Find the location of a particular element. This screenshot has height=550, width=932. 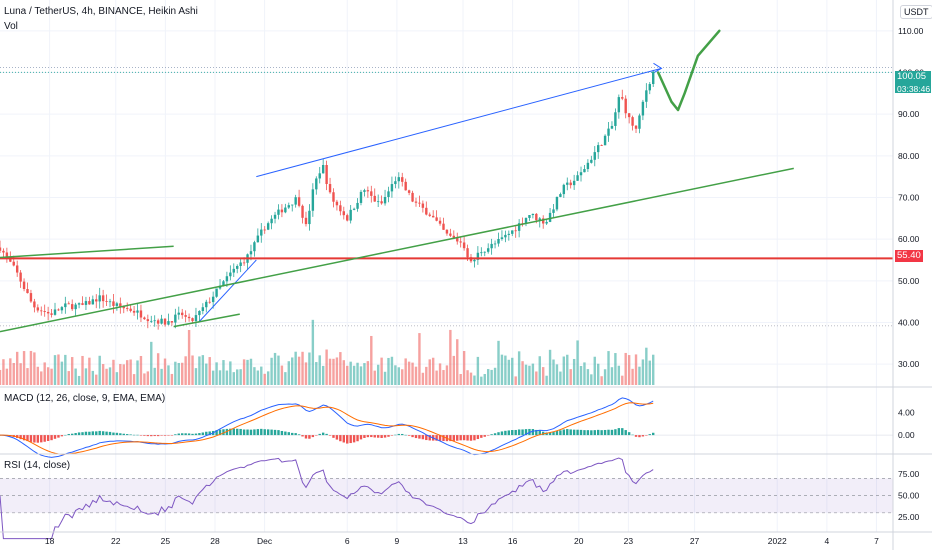

macd-label: MACD (12, 26, close, 9, EMA, EMA) is located at coordinates (85, 398).